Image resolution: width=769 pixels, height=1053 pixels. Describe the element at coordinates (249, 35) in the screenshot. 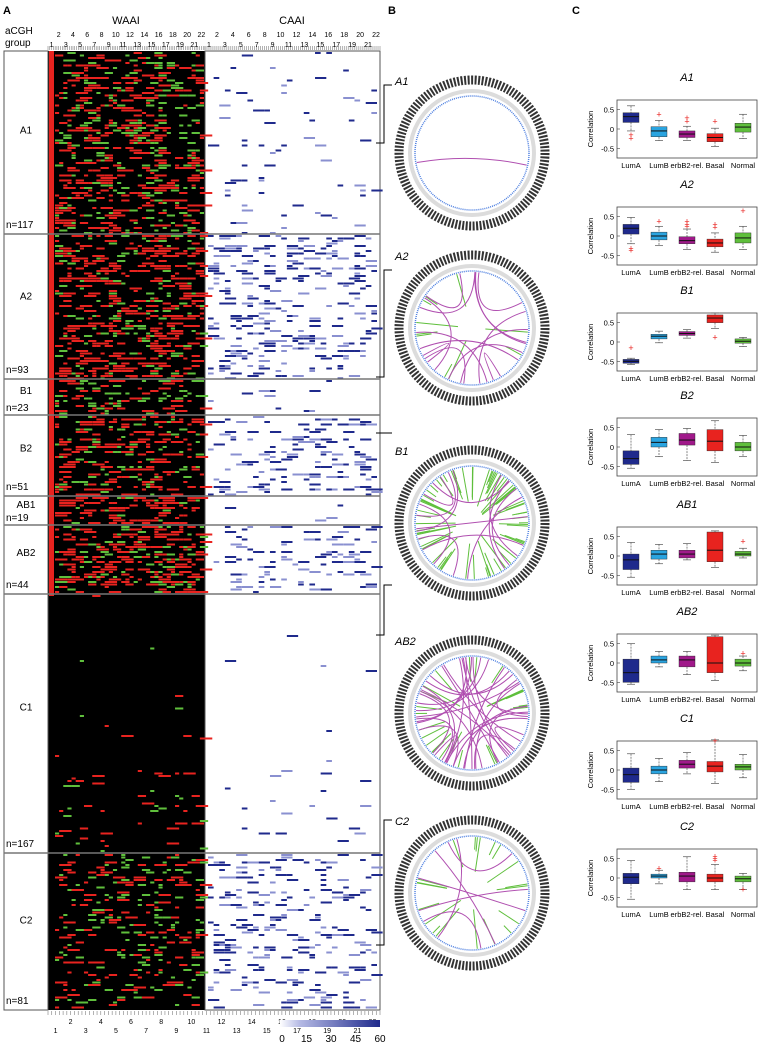

I see `chromosome-label: 6` at that location.